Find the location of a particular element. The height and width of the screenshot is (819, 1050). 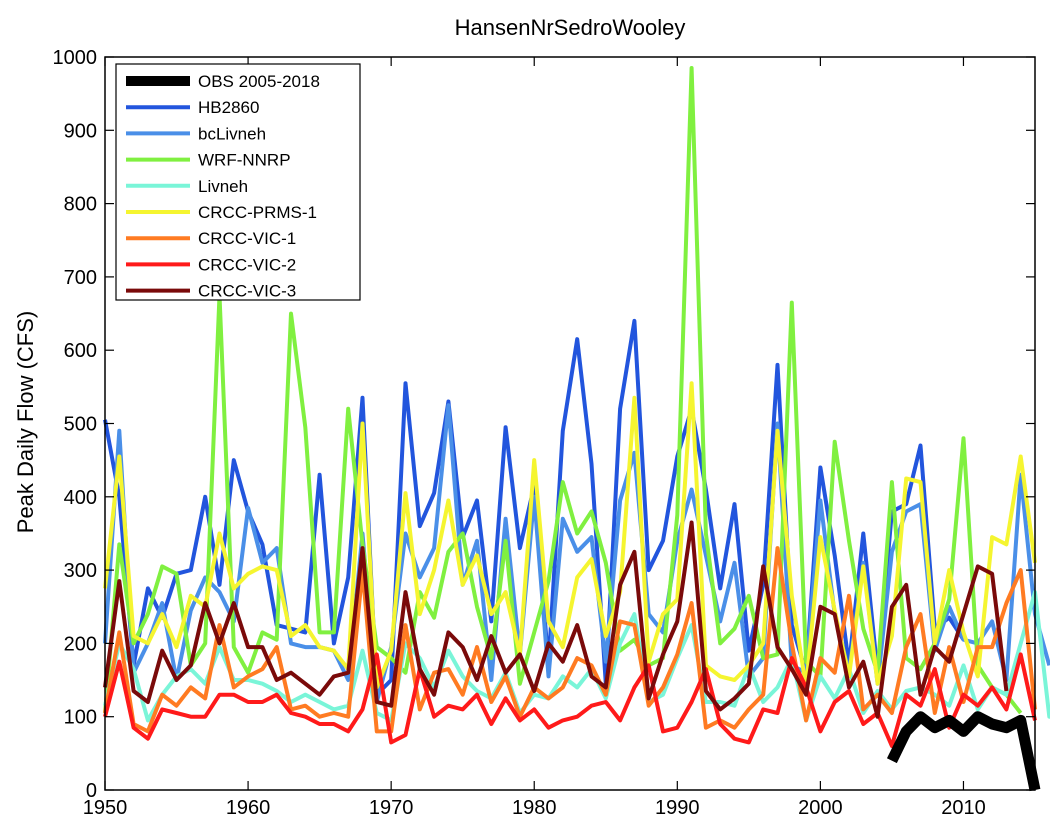

legend-label: CRCC-PRMS-1 is located at coordinates (257, 212).